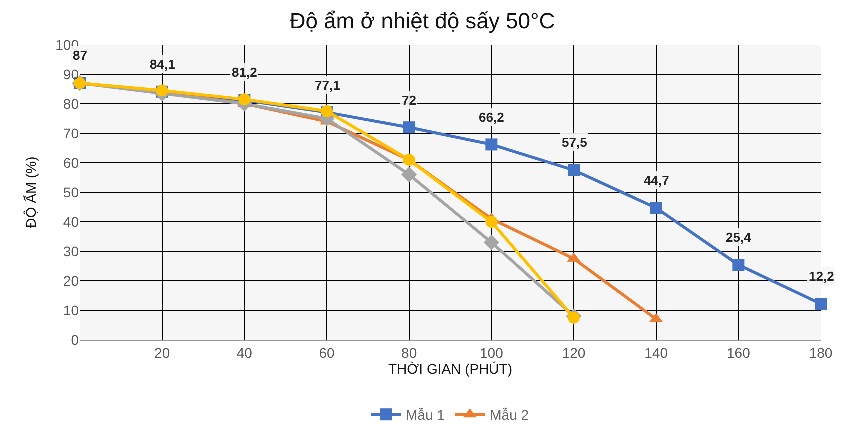 The image size is (845, 443). What do you see at coordinates (31, 192) in the screenshot?
I see `y-axis-title: ĐỘ ẨM (%)` at bounding box center [31, 192].